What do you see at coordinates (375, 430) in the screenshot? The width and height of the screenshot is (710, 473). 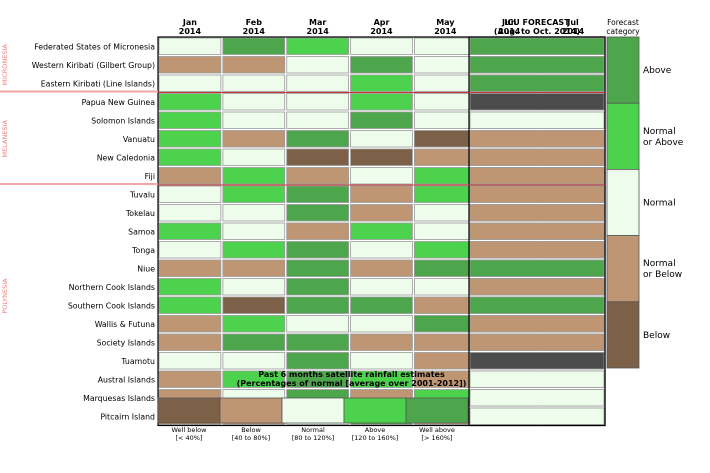 I see `legend-label-3: Above` at bounding box center [375, 430].